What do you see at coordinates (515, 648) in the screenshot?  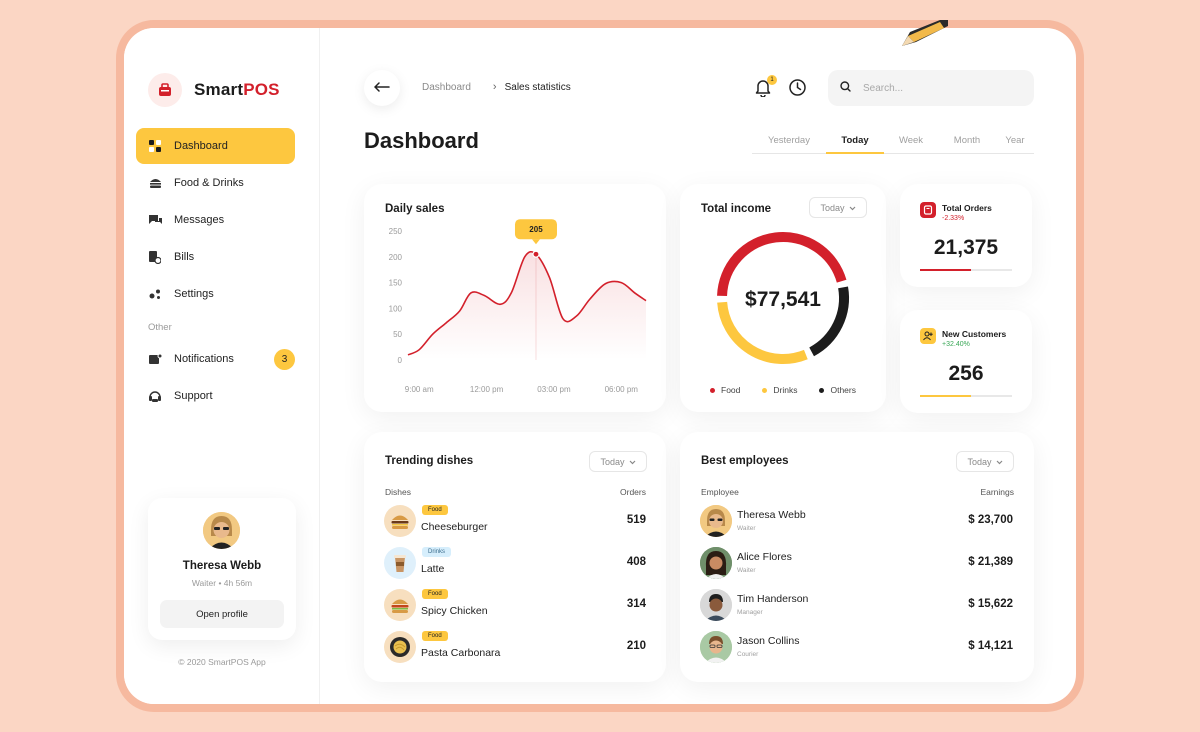 I see `list-item: Food Pasta Carbonara 210` at bounding box center [515, 648].